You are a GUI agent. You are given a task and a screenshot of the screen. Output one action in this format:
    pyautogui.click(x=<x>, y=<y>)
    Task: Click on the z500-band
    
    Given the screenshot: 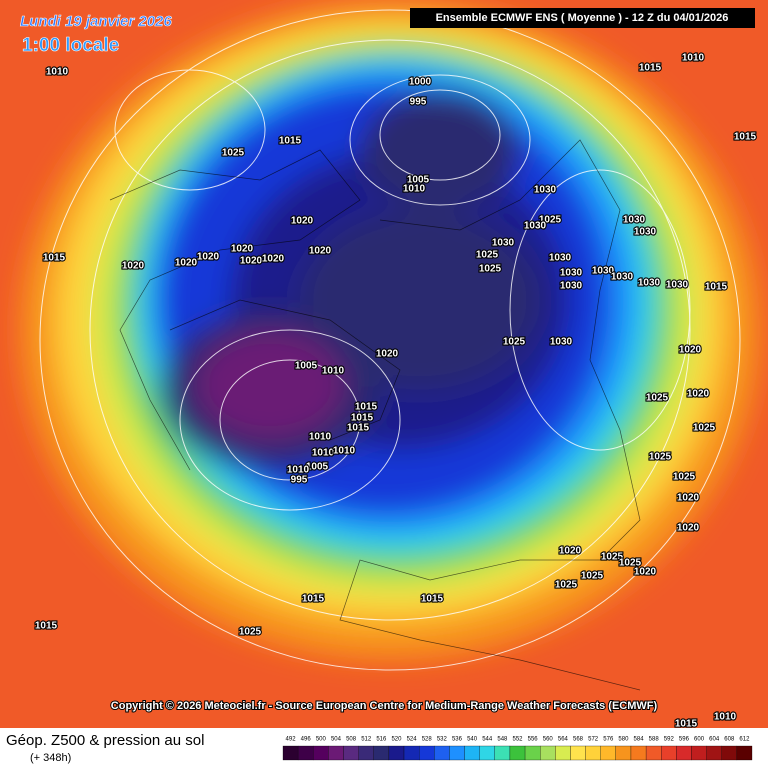 What is the action you would take?
    pyautogui.click(x=440, y=150)
    